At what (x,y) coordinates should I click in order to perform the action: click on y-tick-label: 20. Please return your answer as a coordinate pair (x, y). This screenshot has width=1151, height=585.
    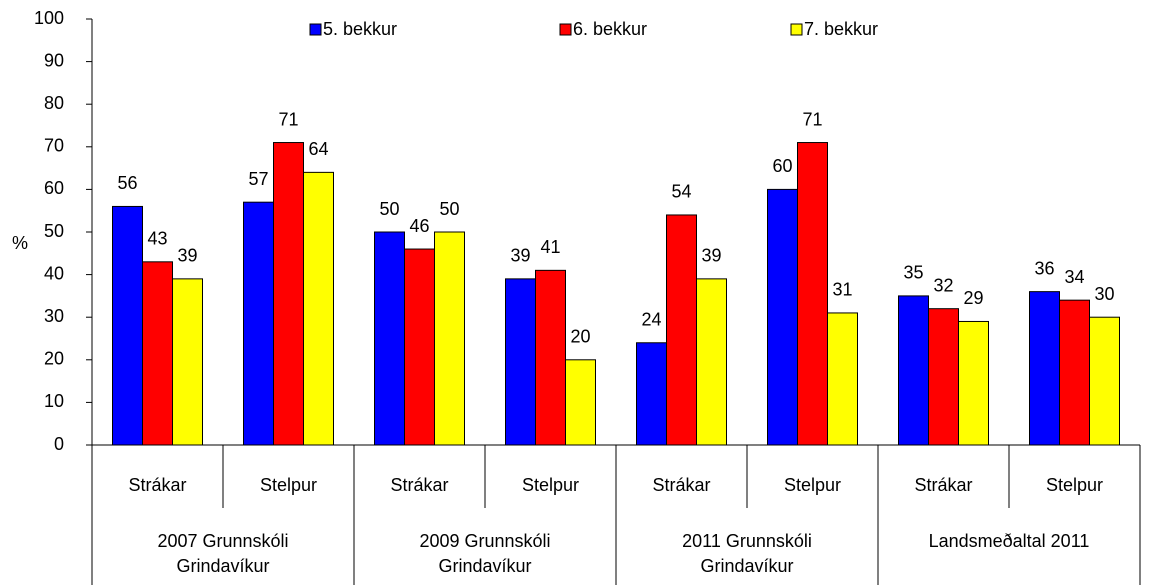
    Looking at the image, I should click on (54, 359).